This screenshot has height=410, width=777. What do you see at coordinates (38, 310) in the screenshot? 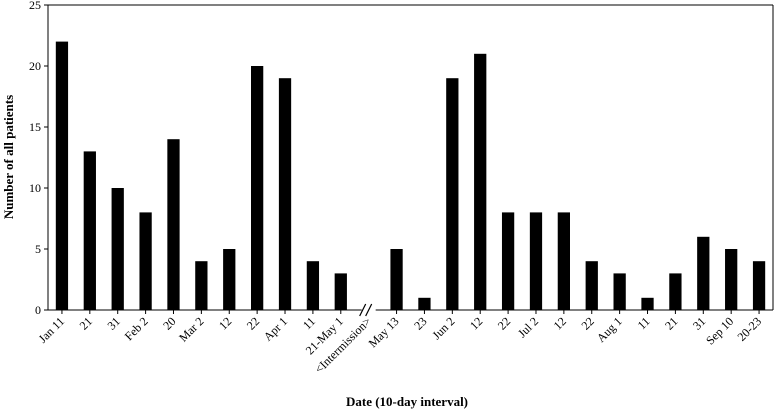
I see `y-tick-label: 0` at bounding box center [38, 310].